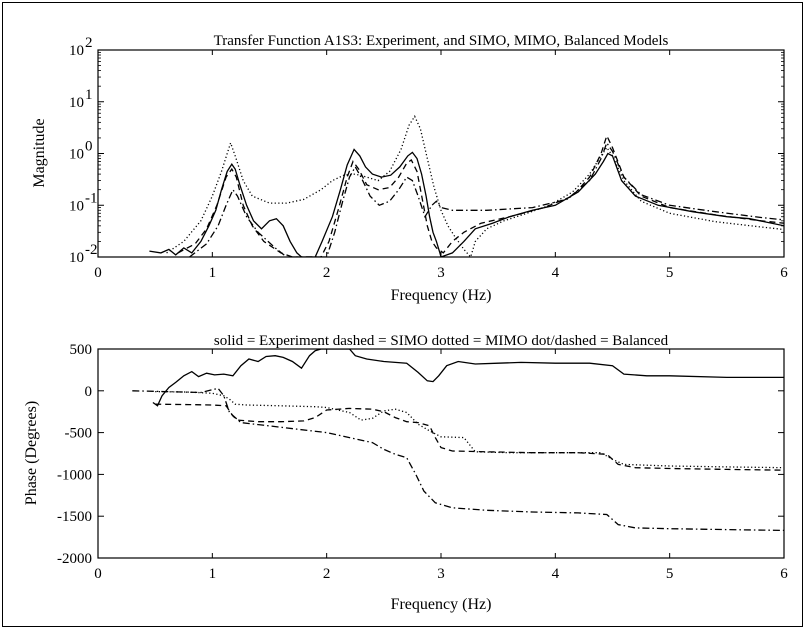 The image size is (807, 631). What do you see at coordinates (91, 250) in the screenshot?
I see `magnitude-ytick-exponent: -2` at bounding box center [91, 250].